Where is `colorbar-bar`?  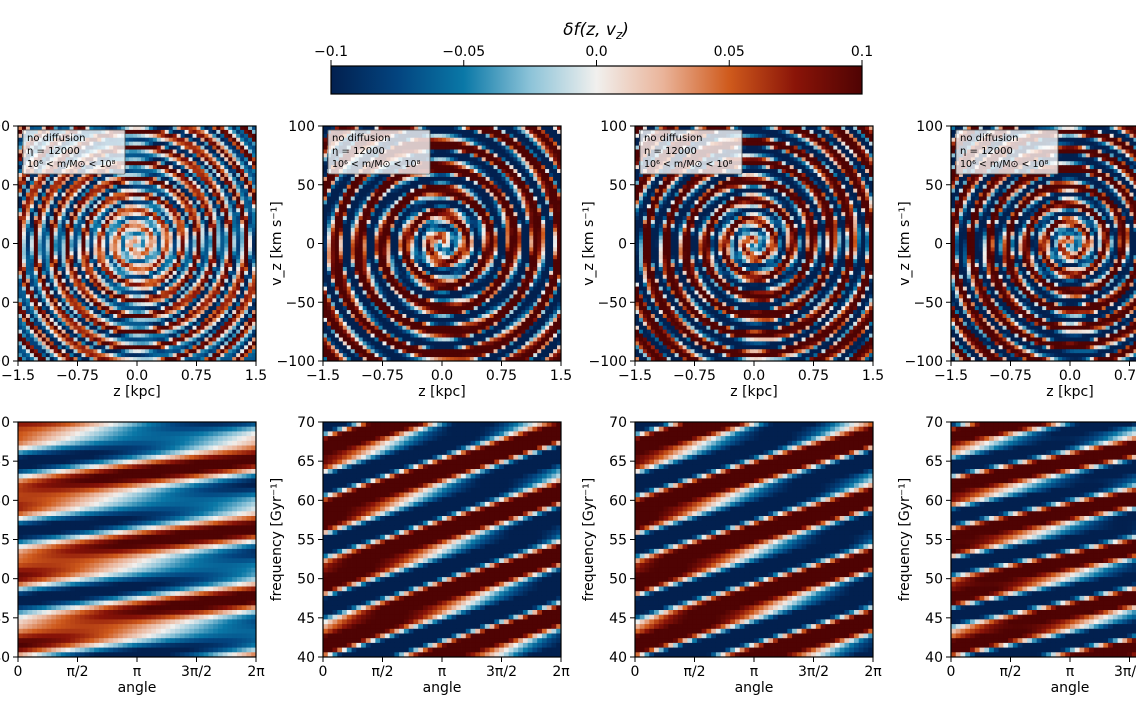
colorbar-bar is located at coordinates (596, 80).